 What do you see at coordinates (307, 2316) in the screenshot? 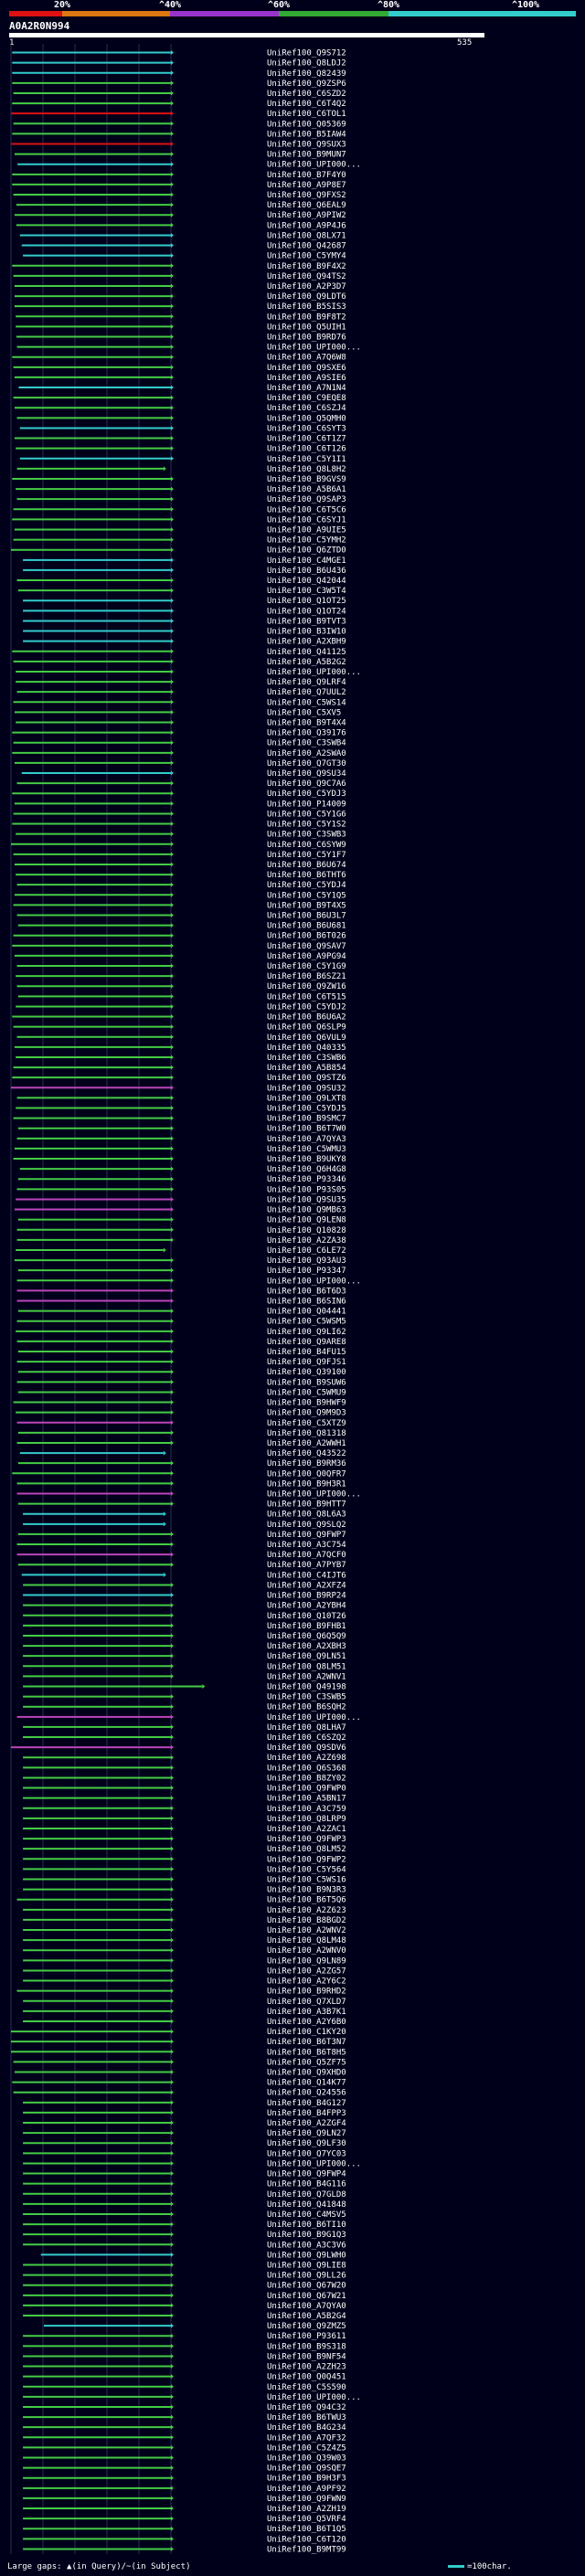
I see `hit-label: UniRef100_A5B2G4` at bounding box center [307, 2316].